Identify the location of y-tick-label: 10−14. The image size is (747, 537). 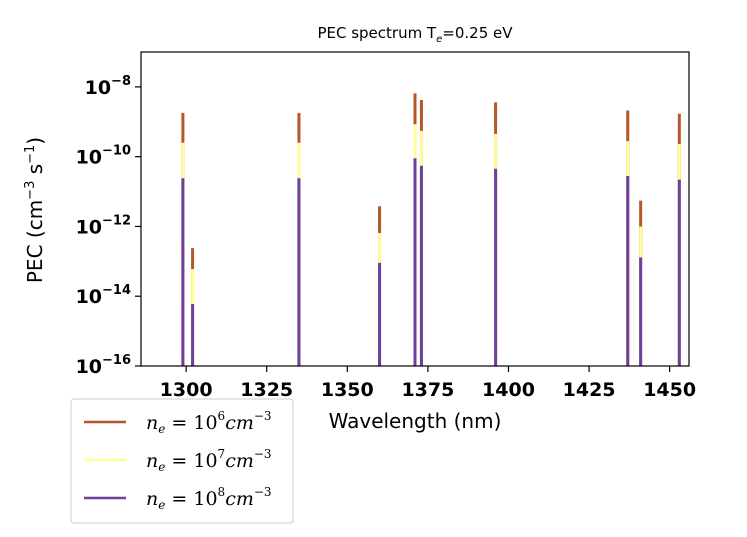
(103, 295).